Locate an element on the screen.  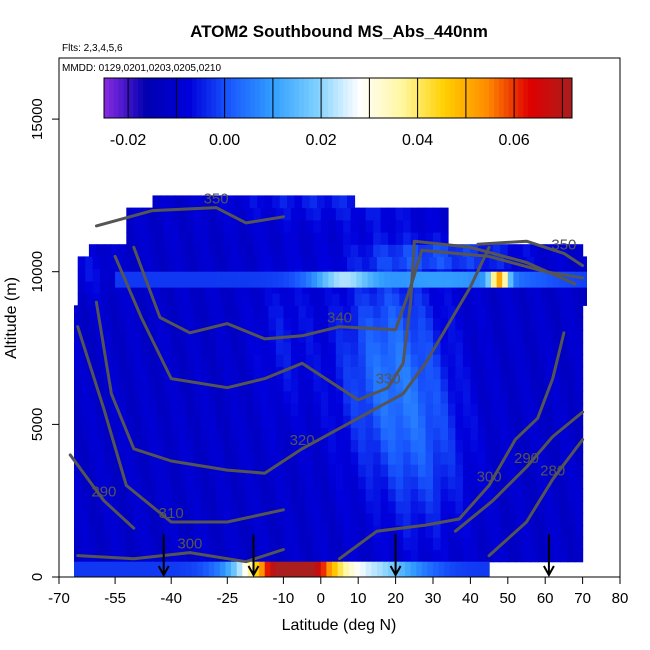
contour-label: 340 is located at coordinates (339, 318).